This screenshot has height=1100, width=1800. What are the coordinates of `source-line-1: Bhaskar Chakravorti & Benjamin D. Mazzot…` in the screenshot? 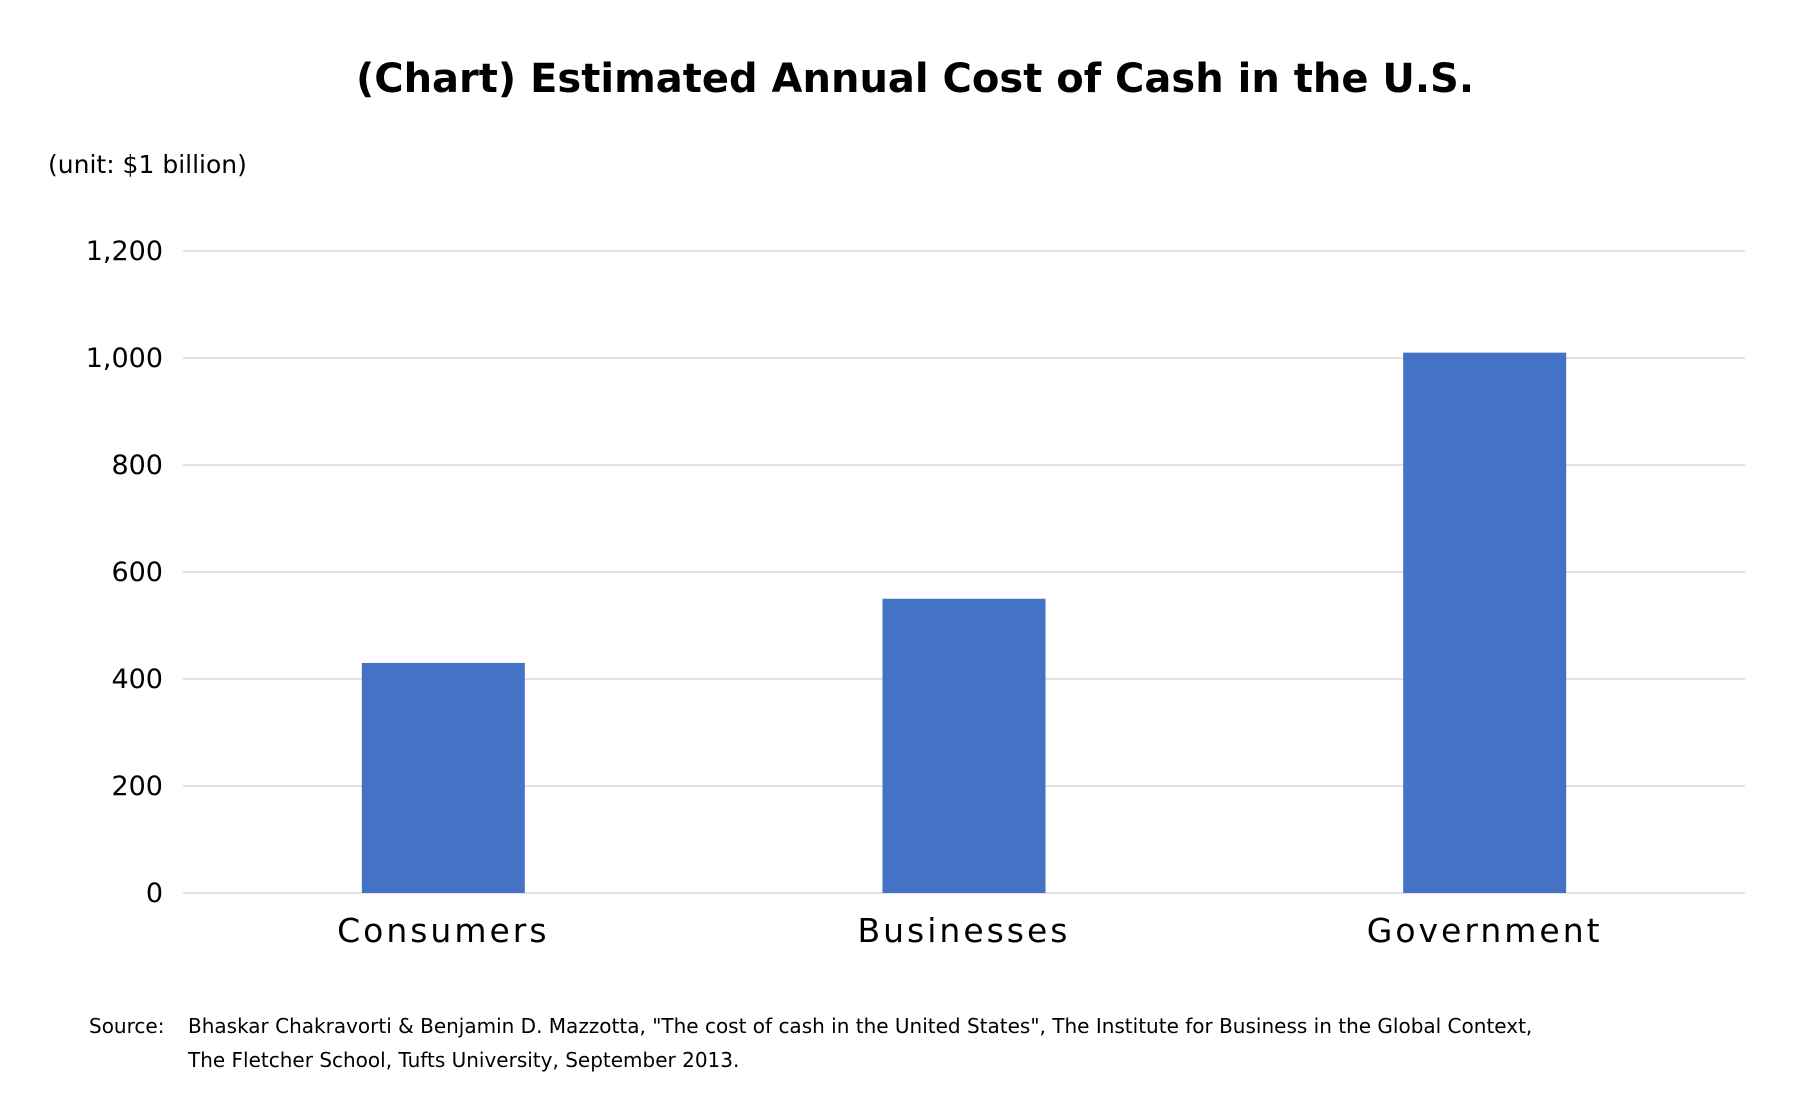 It's located at (860, 1026).